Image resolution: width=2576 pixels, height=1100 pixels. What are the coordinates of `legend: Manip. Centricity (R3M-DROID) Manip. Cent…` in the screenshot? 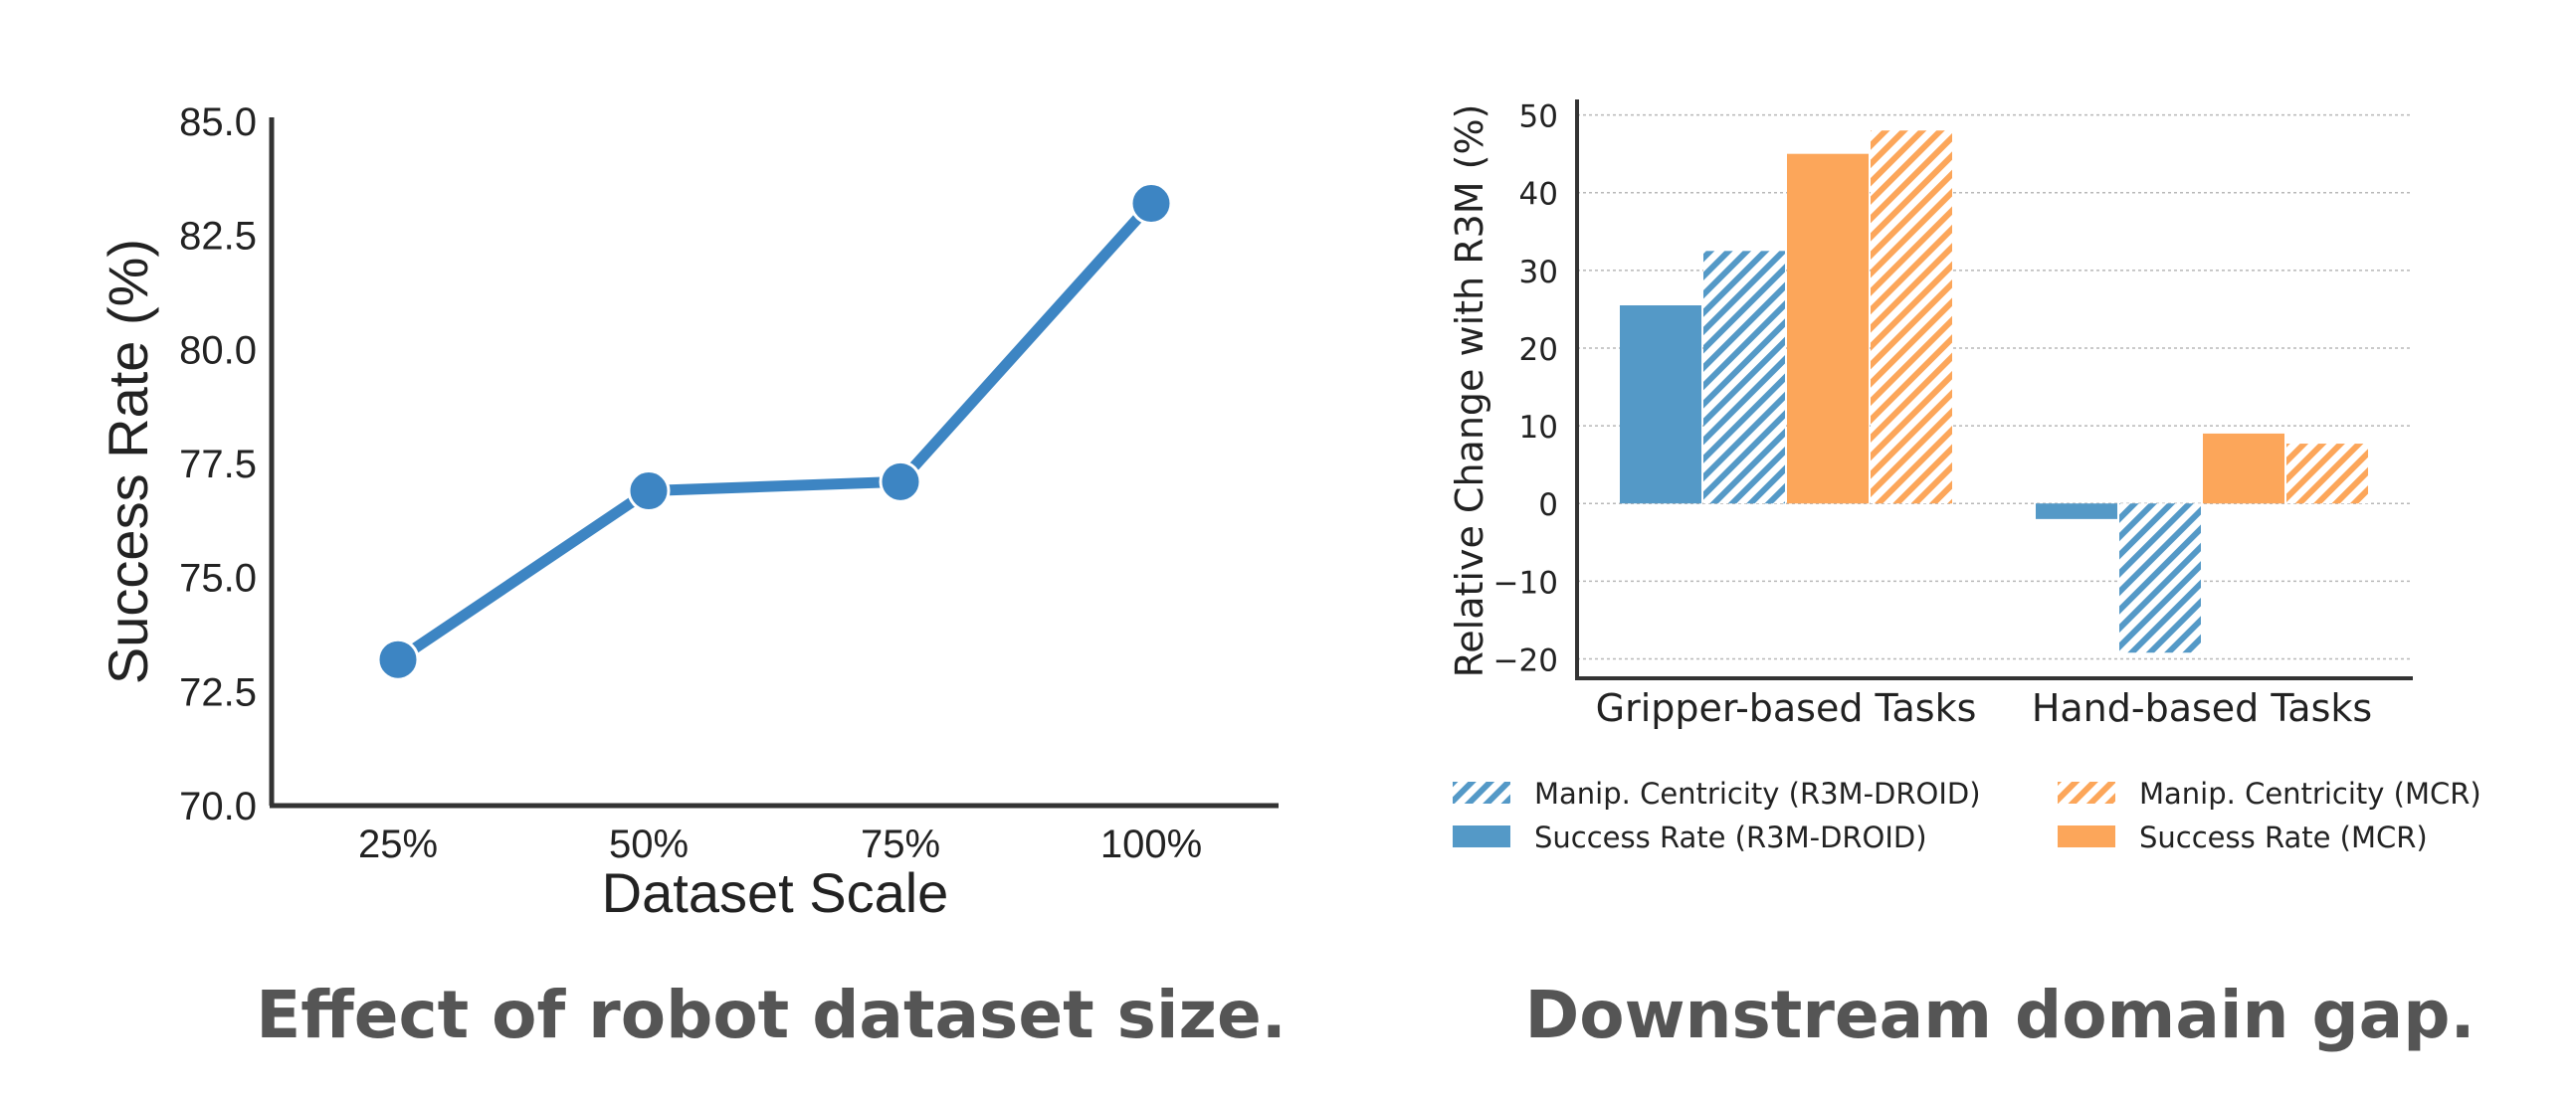 It's located at (1967, 815).